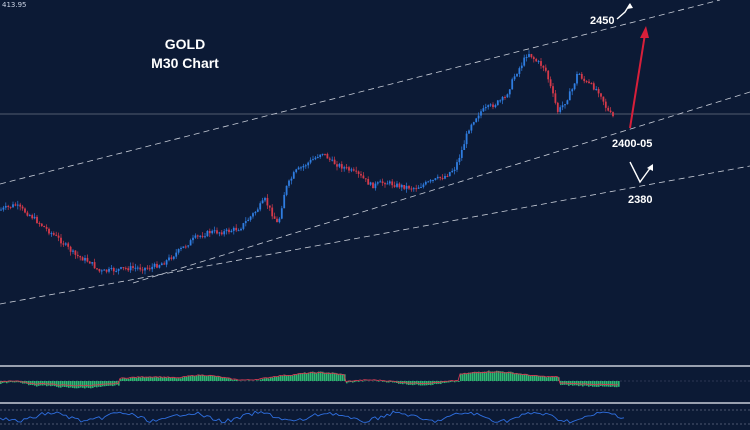 This screenshot has height=430, width=750. Describe the element at coordinates (312, 417) in the screenshot. I see `oscillator-line` at that location.